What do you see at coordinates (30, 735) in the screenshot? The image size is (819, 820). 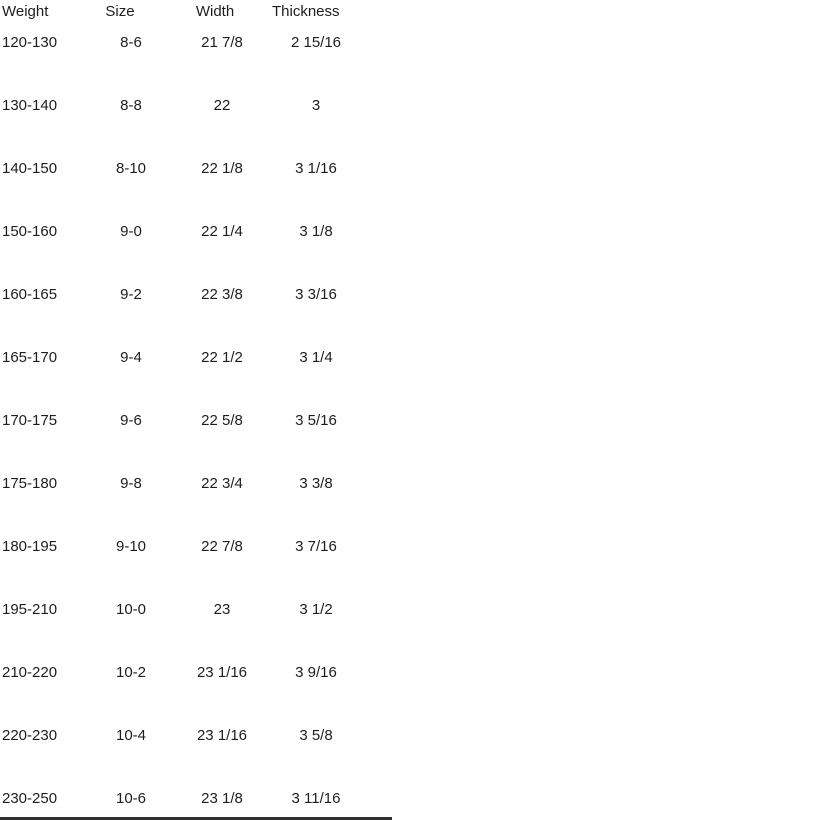 I see `table-cell: 220-230` at bounding box center [30, 735].